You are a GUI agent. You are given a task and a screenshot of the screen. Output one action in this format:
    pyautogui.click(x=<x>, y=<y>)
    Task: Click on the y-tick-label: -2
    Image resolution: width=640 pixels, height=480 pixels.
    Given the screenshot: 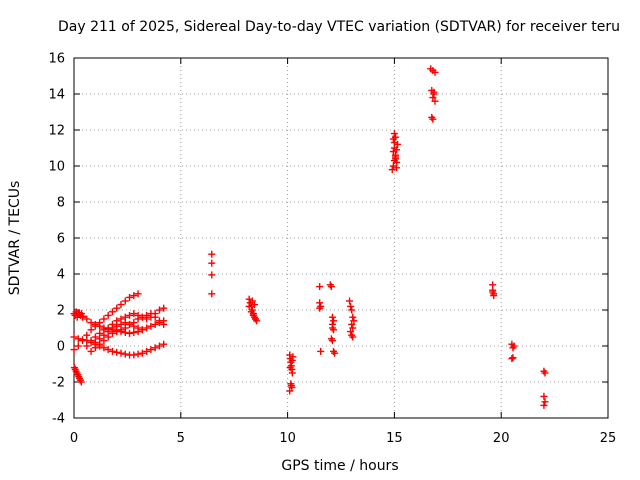 What is the action you would take?
    pyautogui.click(x=58, y=383)
    